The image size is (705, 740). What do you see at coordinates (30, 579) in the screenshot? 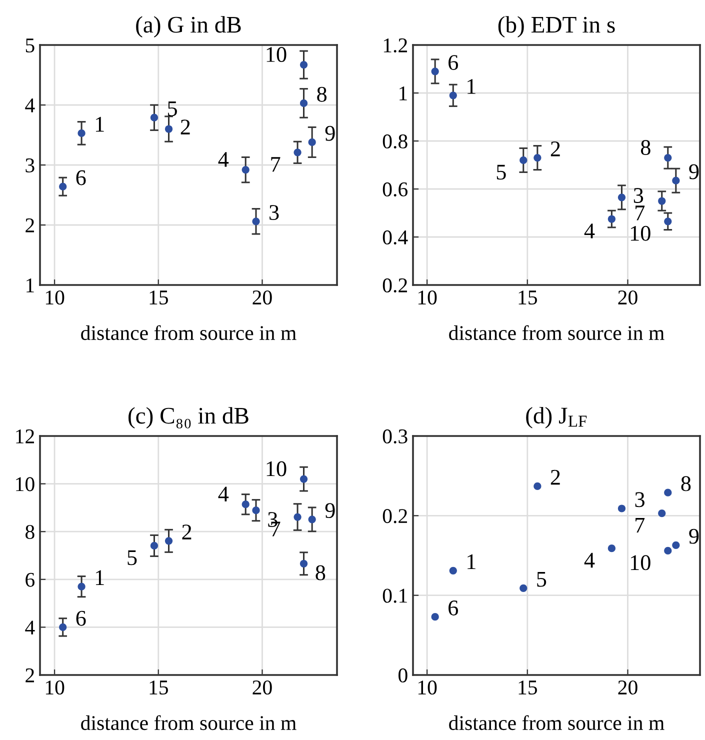
I see `y-tick-label: 6` at bounding box center [30, 579].